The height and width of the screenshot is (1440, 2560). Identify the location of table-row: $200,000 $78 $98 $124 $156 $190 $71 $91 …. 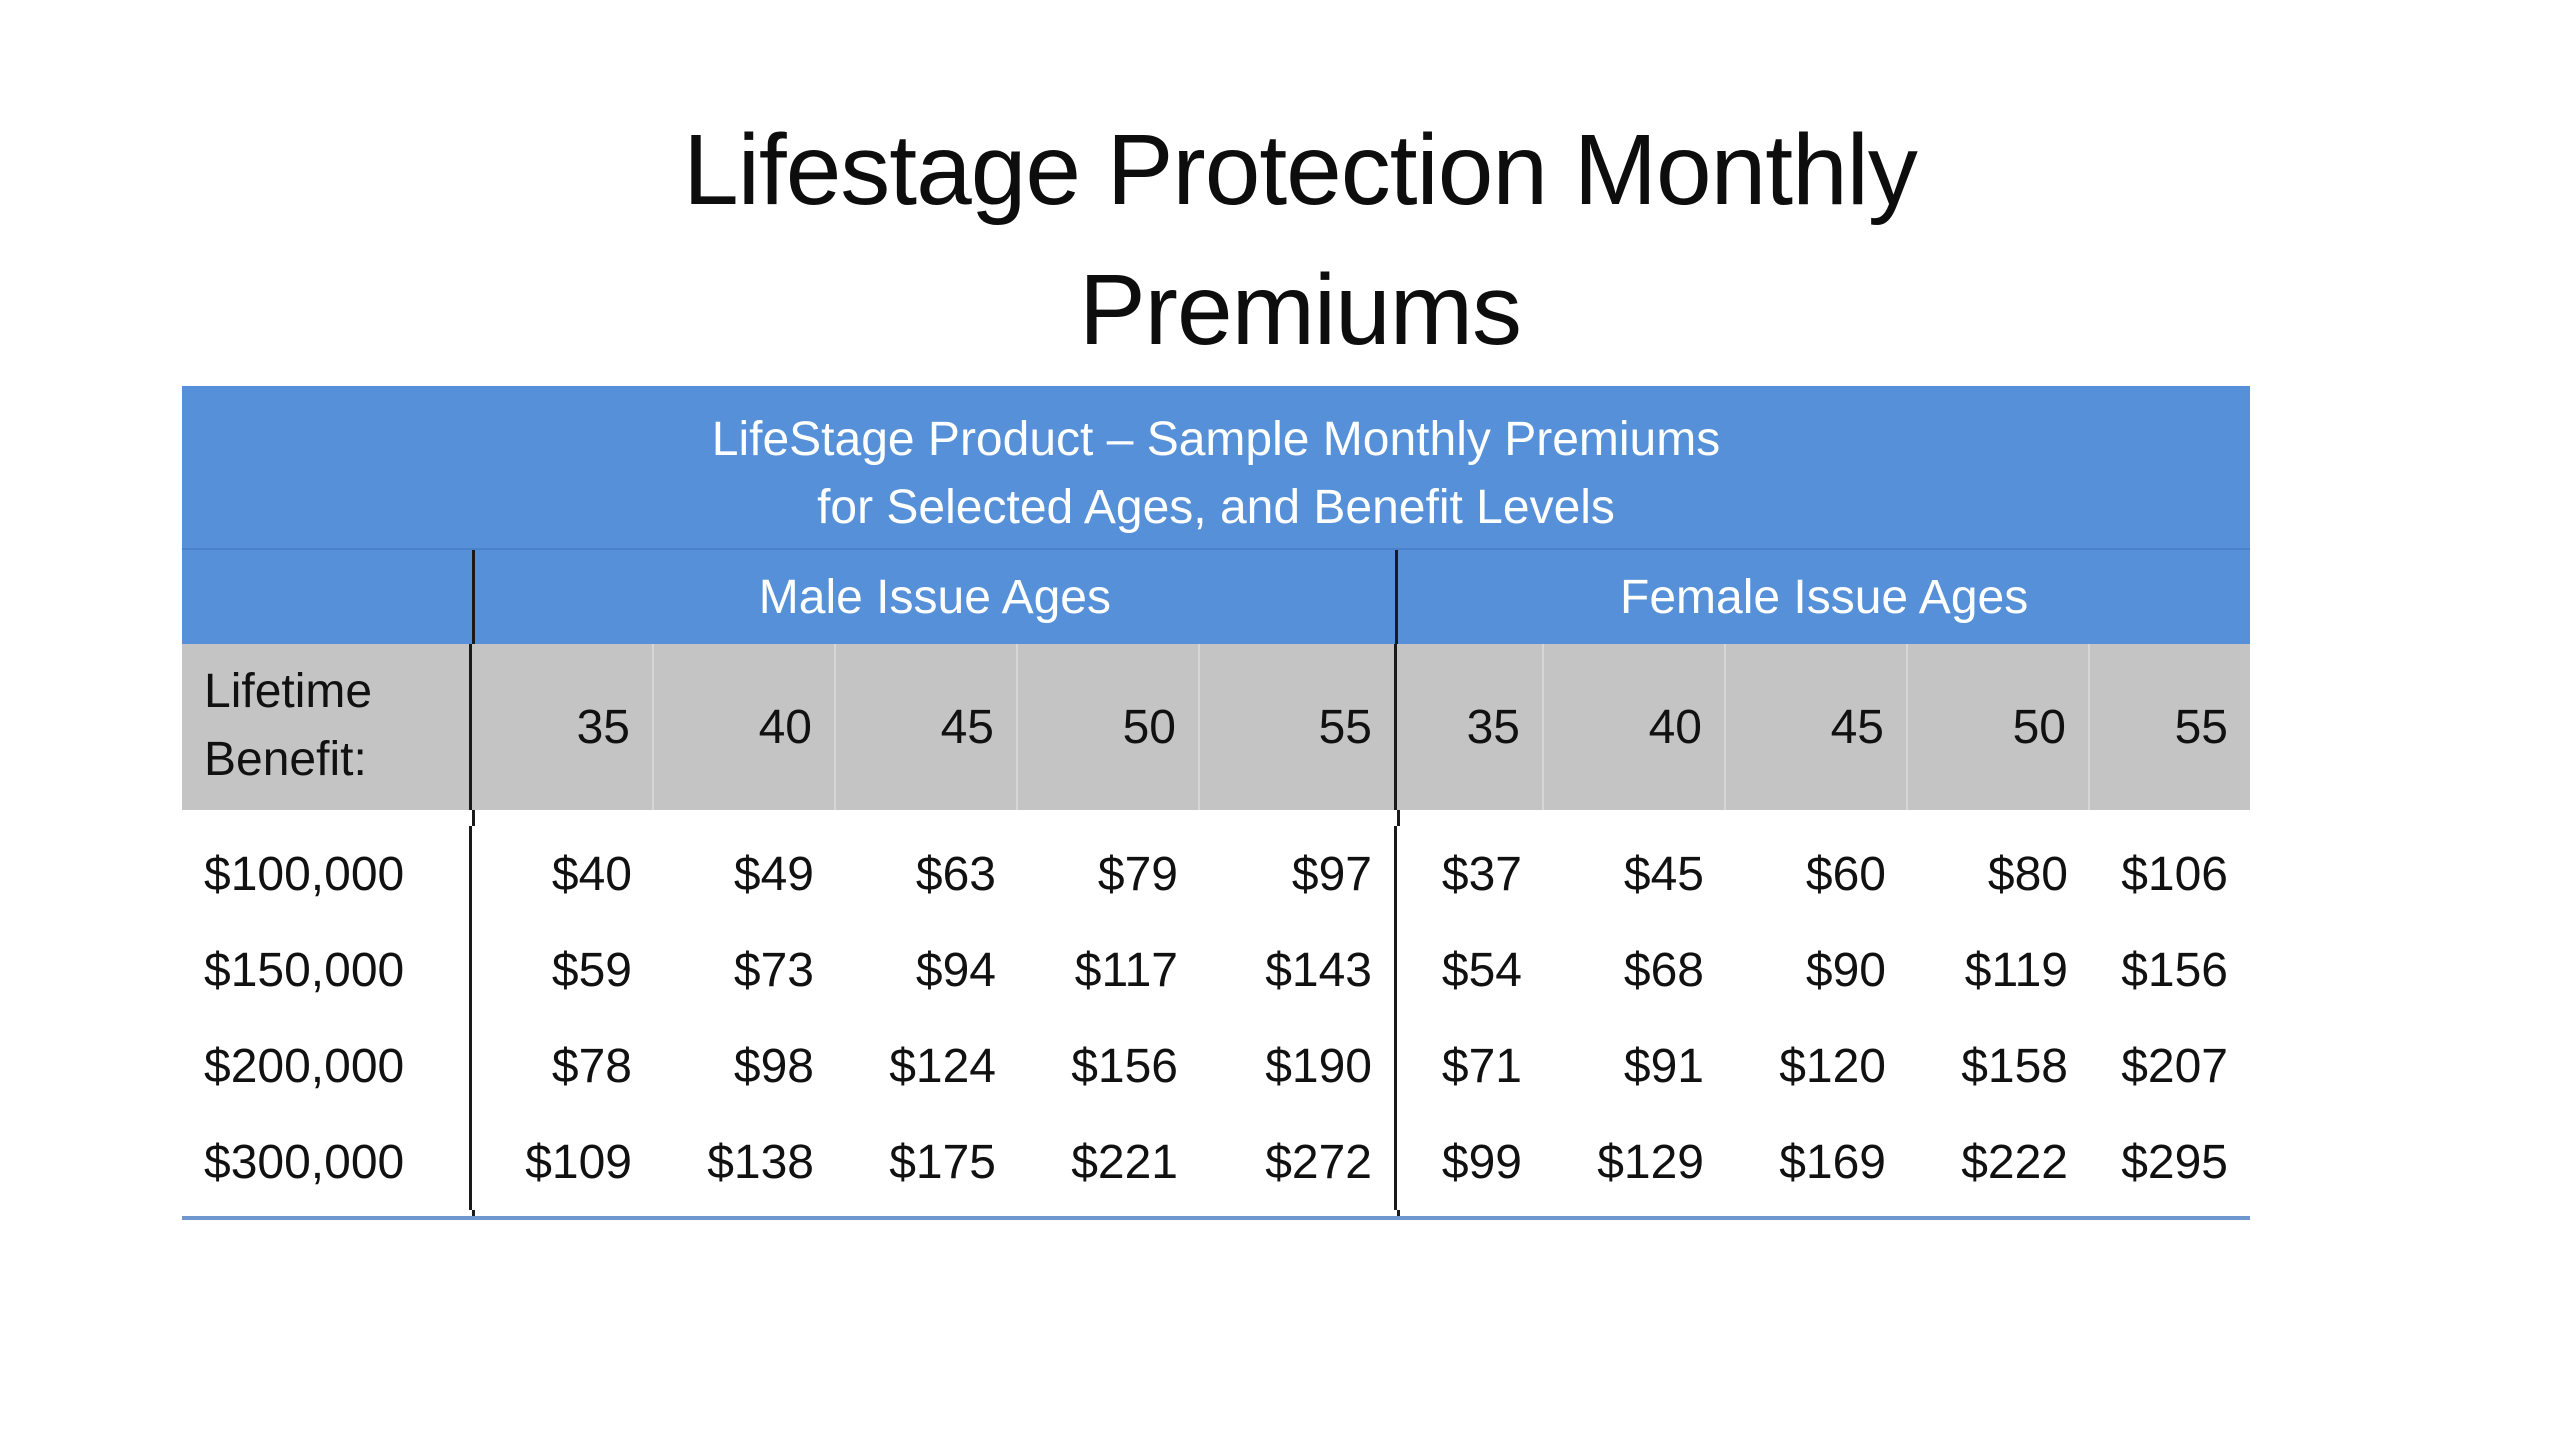
(1216, 1066).